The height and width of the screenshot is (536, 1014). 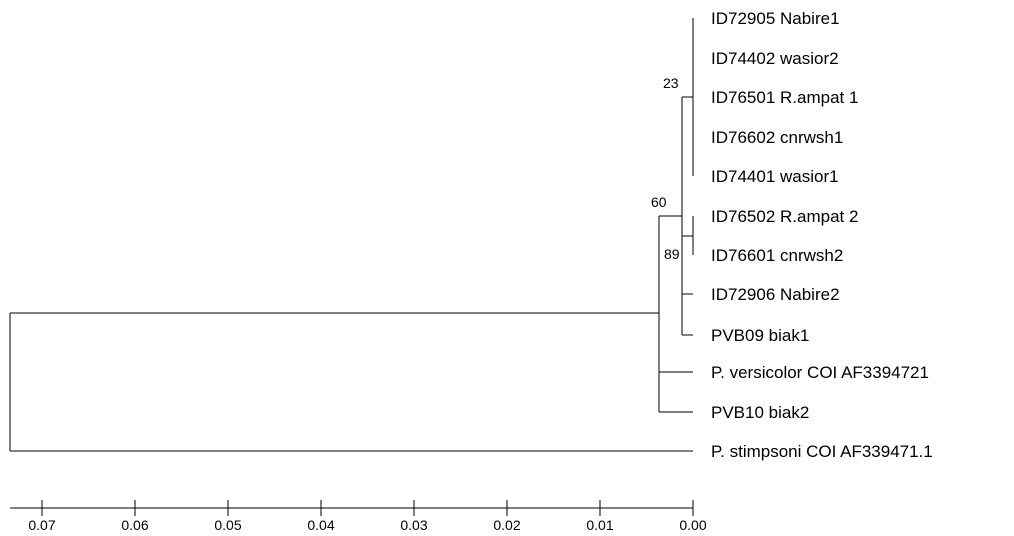 What do you see at coordinates (692, 525) in the screenshot?
I see `scale-tick-label: 0.00` at bounding box center [692, 525].